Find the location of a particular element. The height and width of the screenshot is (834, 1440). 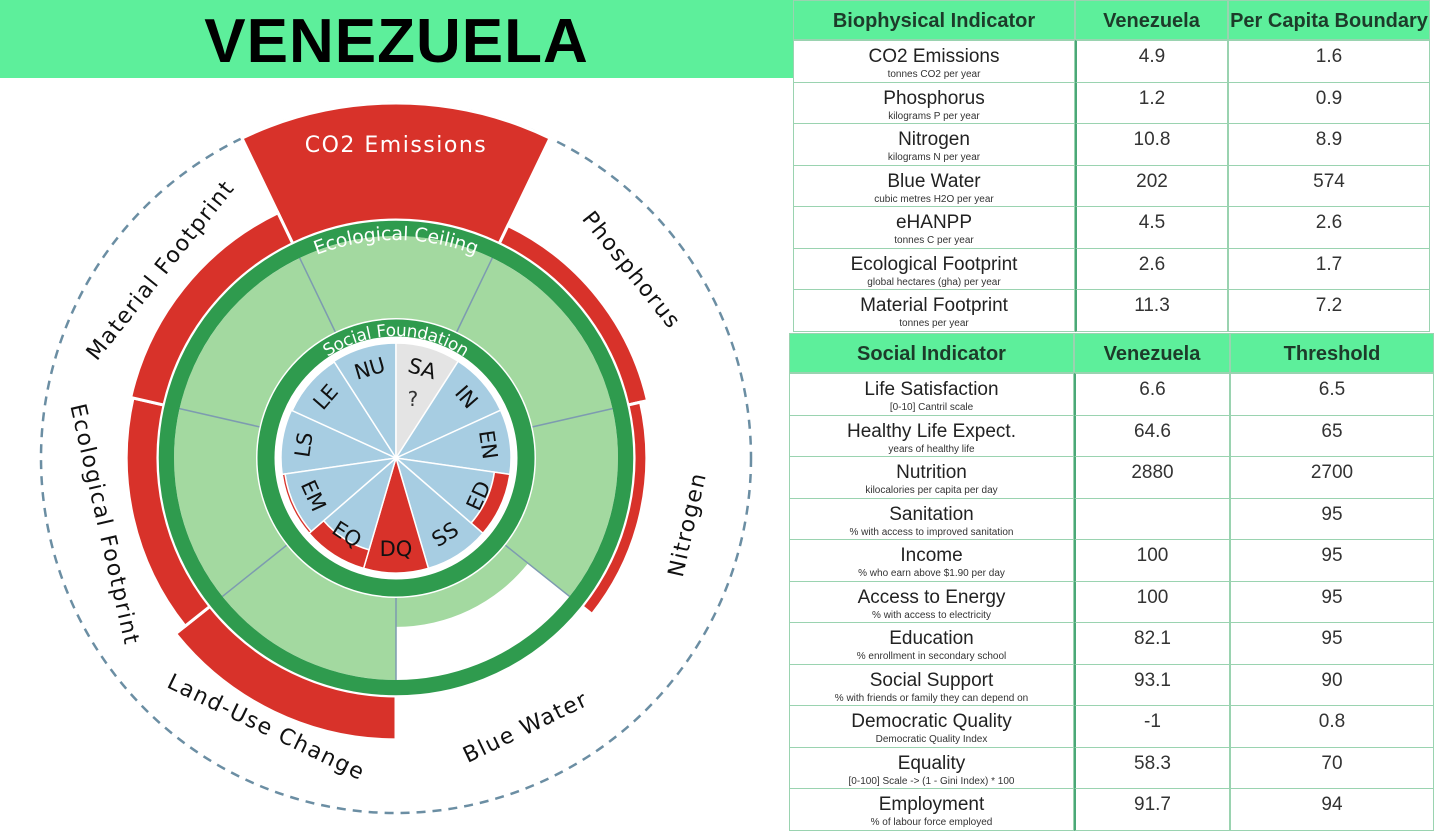

value-cell: 2.6 is located at coordinates (1151, 268).